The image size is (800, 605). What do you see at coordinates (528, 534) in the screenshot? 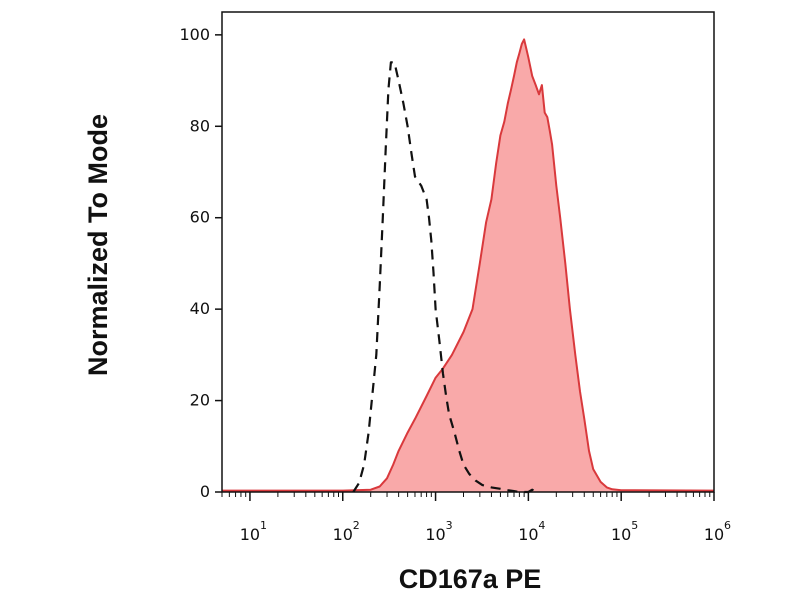
I see `x-tick-label-3: 10` at bounding box center [528, 534].